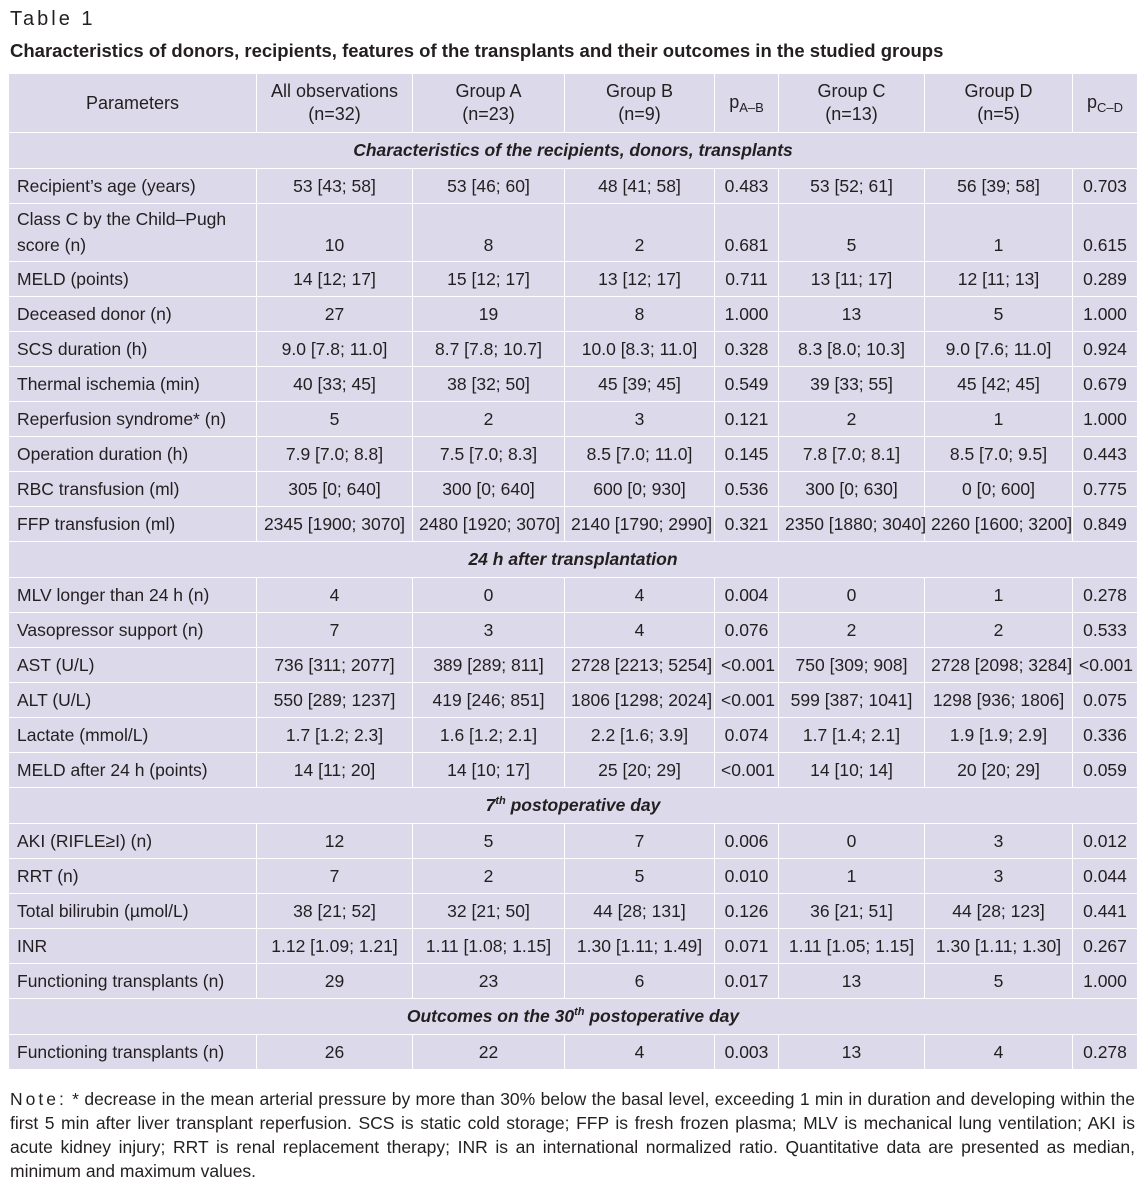 The height and width of the screenshot is (1192, 1145). I want to click on table-cell: 36 [21; 51], so click(851, 911).